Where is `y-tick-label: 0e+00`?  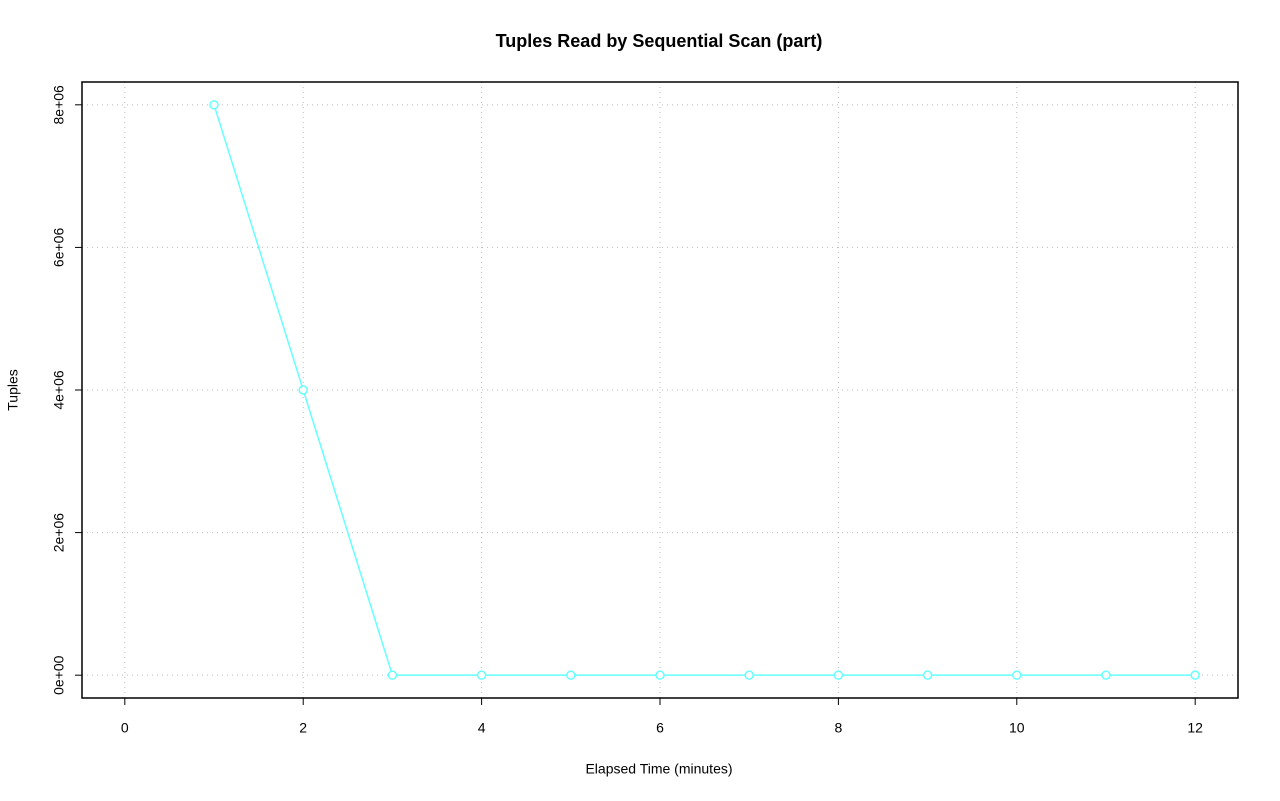
y-tick-label: 0e+00 is located at coordinates (59, 675).